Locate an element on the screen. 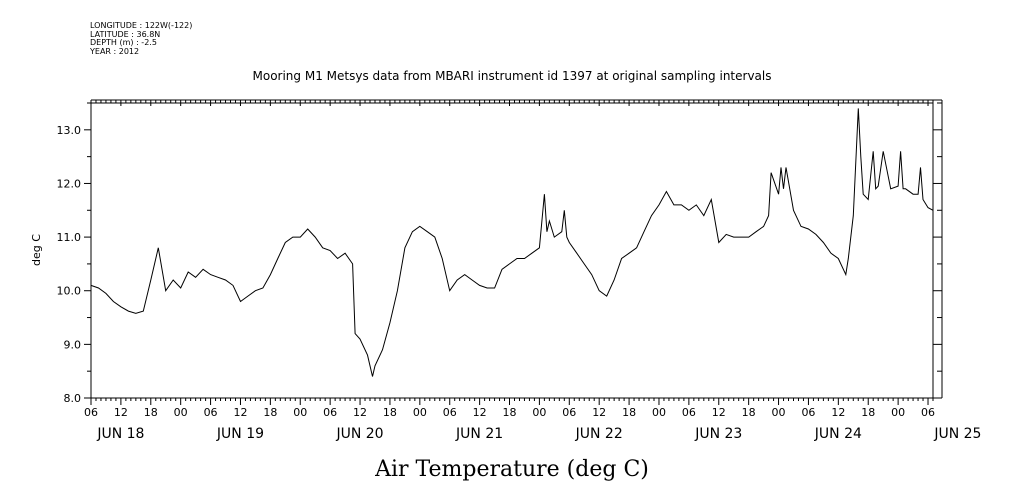 Image resolution: width=1009 pixels, height=504 pixels. longitude-label: LONGITUDE : 122W(-122) is located at coordinates (141, 25).